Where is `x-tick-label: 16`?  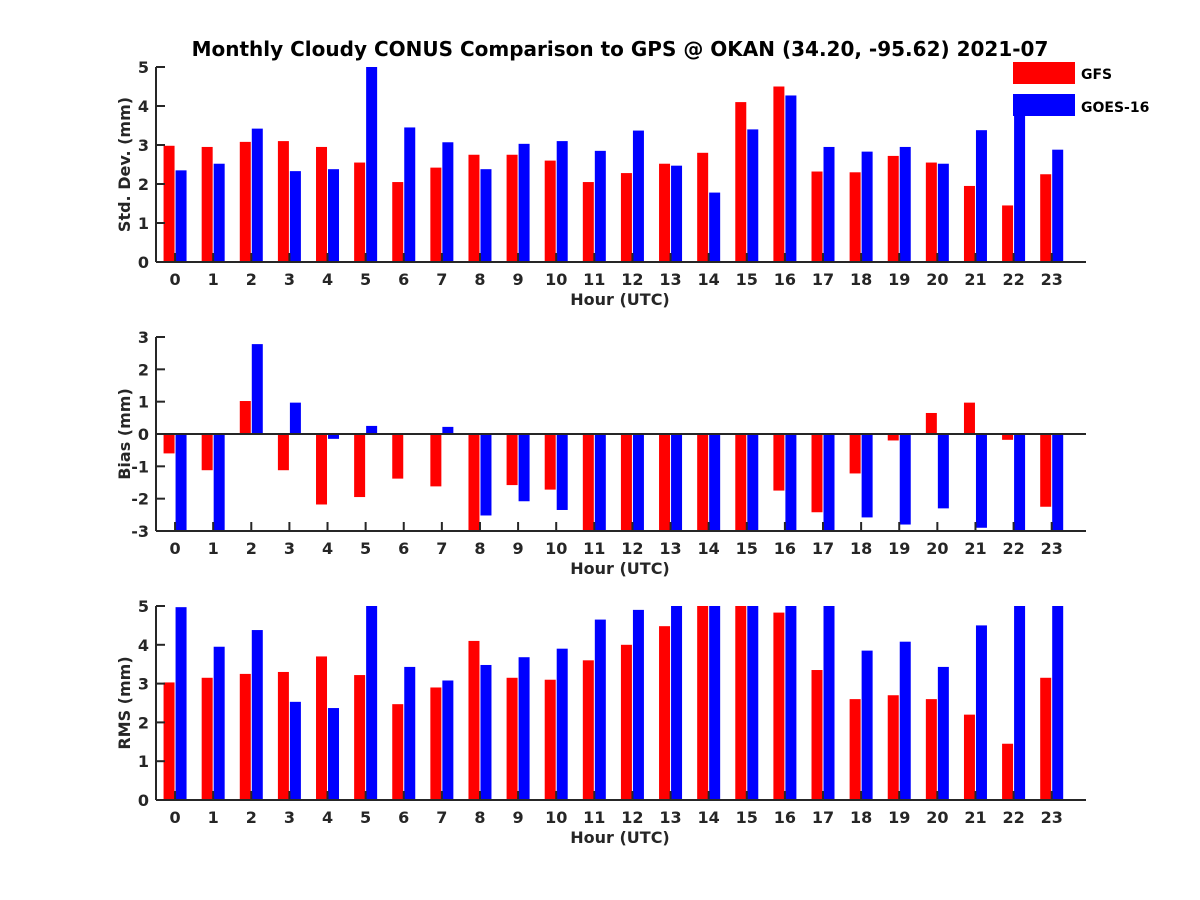 x-tick-label: 16 is located at coordinates (785, 817).